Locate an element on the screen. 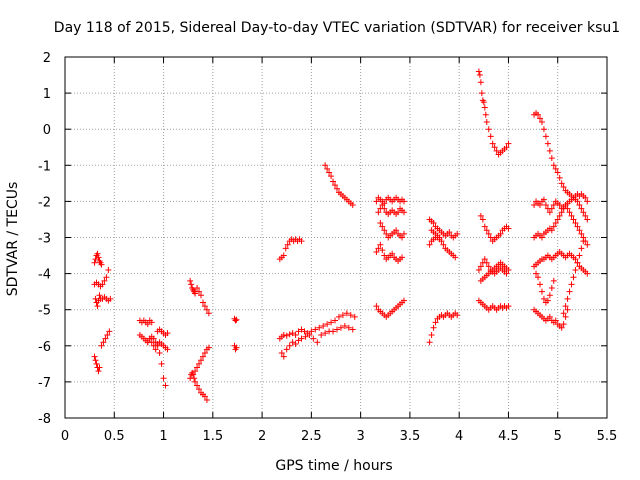 The image size is (640, 480). y-tick-label: -6 is located at coordinates (44, 347).